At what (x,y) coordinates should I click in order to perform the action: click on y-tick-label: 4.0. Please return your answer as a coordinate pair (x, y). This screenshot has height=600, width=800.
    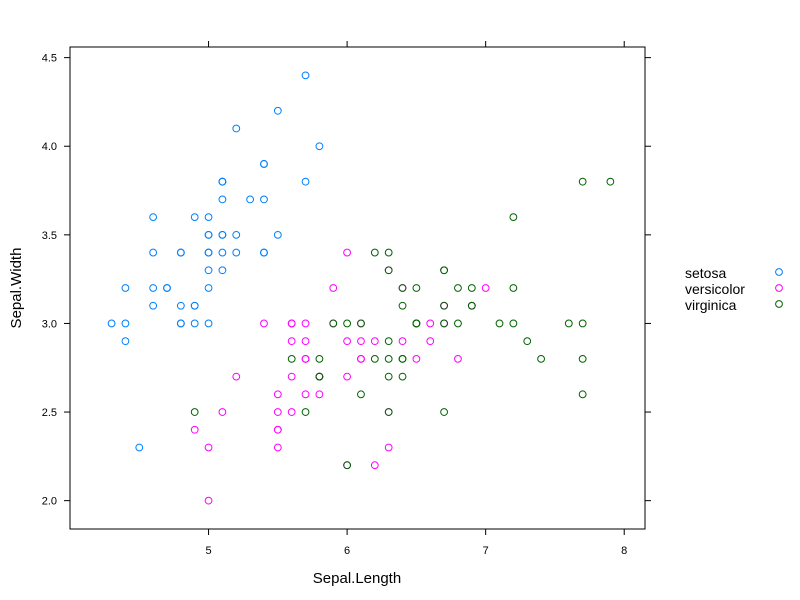
    Looking at the image, I should click on (49, 147).